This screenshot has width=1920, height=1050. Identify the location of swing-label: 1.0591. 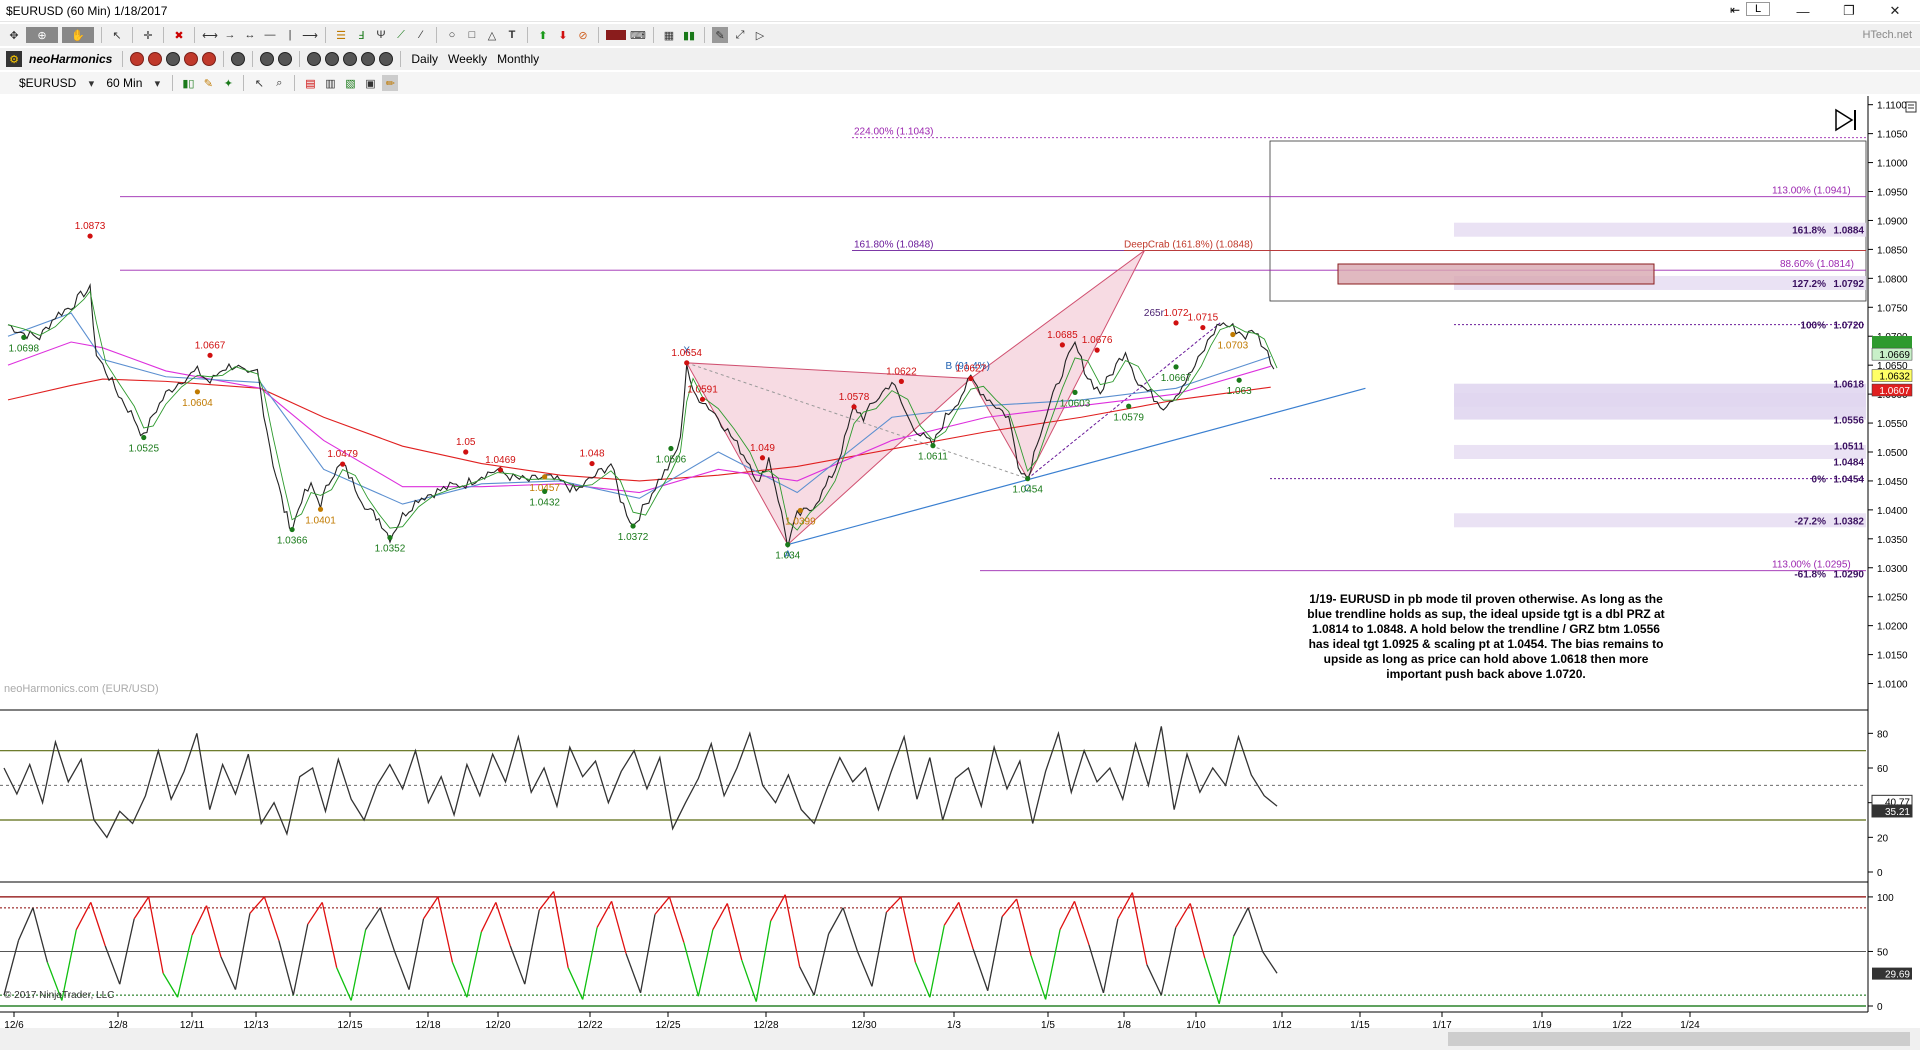
(702, 389).